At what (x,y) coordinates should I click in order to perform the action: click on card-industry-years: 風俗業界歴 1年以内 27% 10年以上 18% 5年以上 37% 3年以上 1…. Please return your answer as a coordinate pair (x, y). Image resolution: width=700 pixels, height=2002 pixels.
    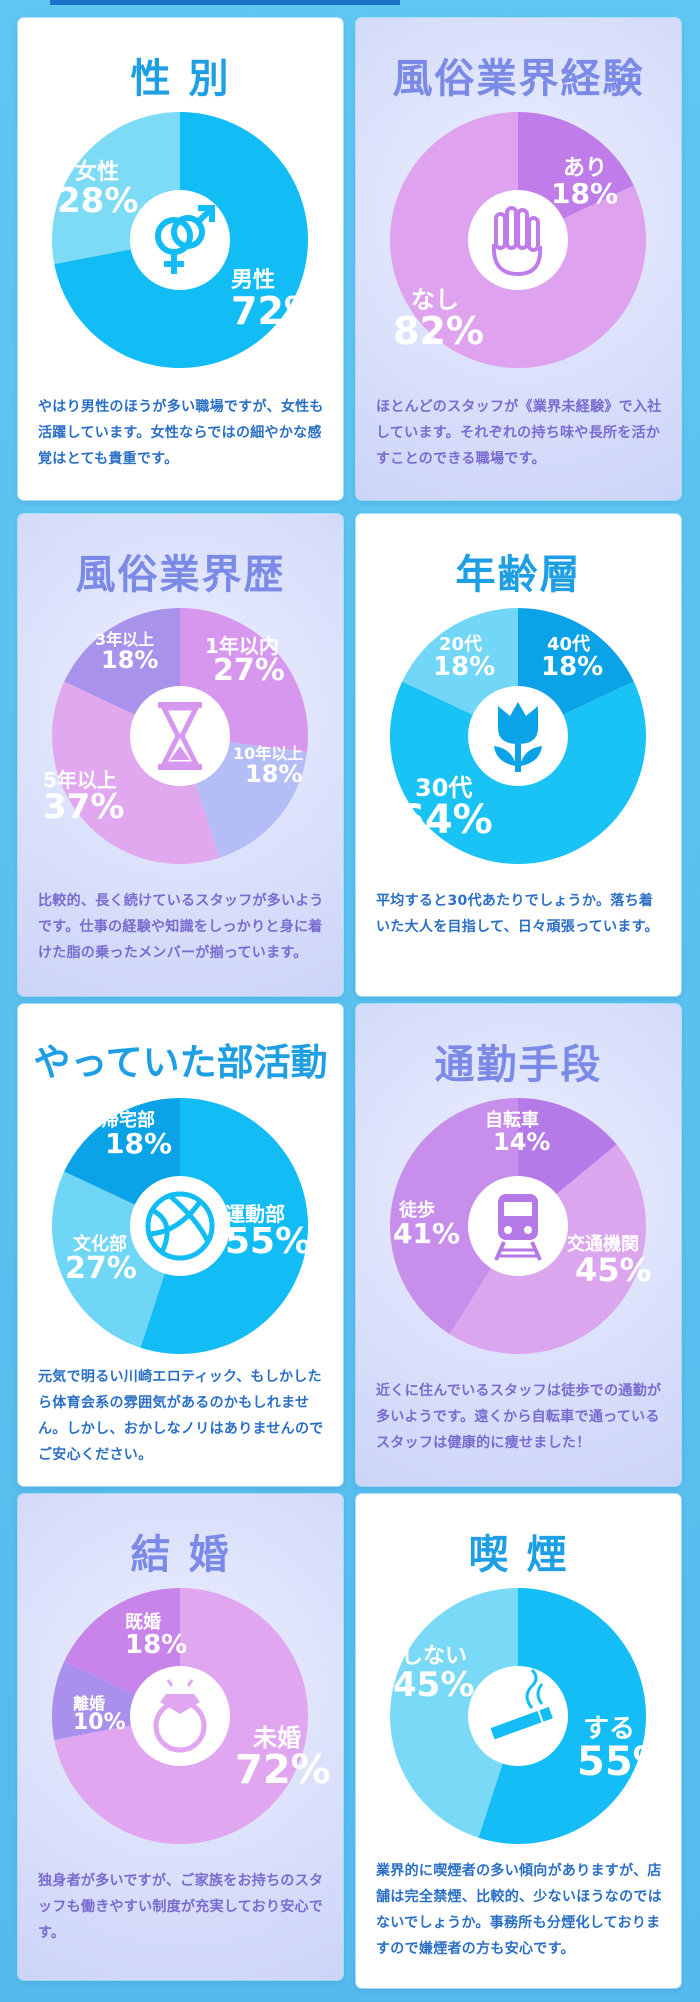
    Looking at the image, I should click on (180, 755).